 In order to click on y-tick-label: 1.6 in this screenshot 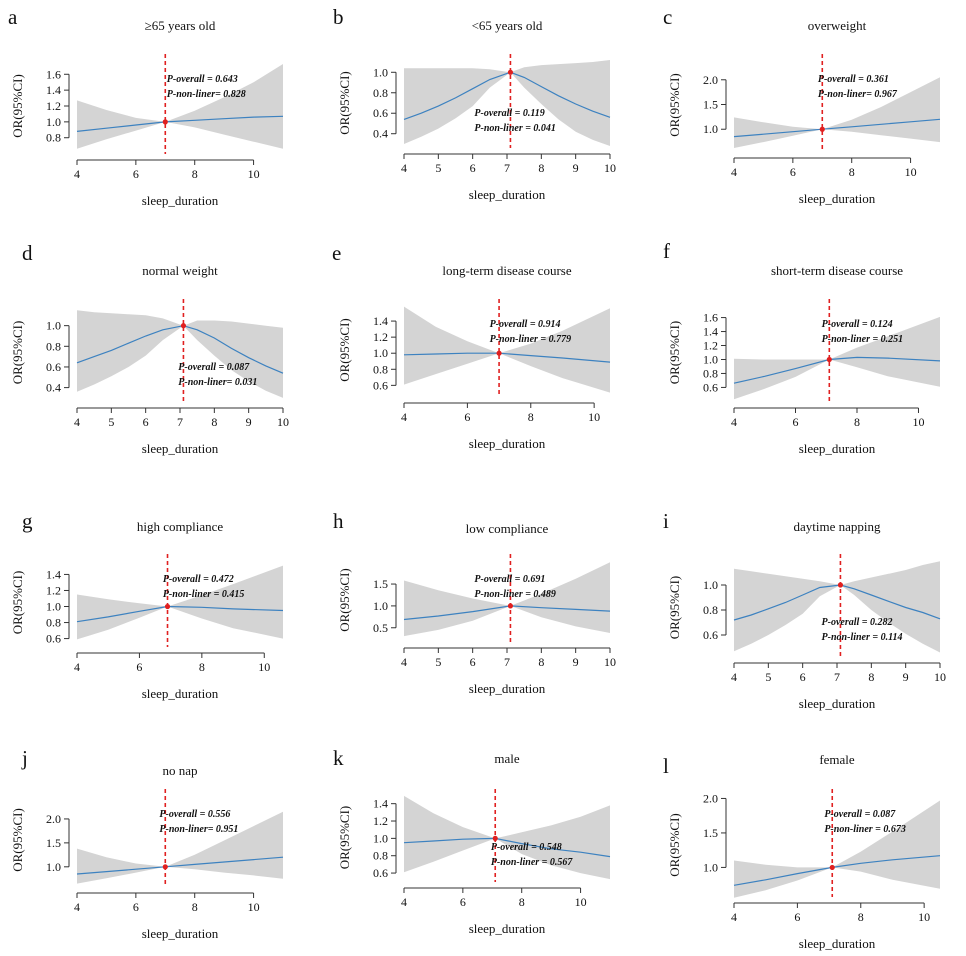, I will do `click(710, 318)`.